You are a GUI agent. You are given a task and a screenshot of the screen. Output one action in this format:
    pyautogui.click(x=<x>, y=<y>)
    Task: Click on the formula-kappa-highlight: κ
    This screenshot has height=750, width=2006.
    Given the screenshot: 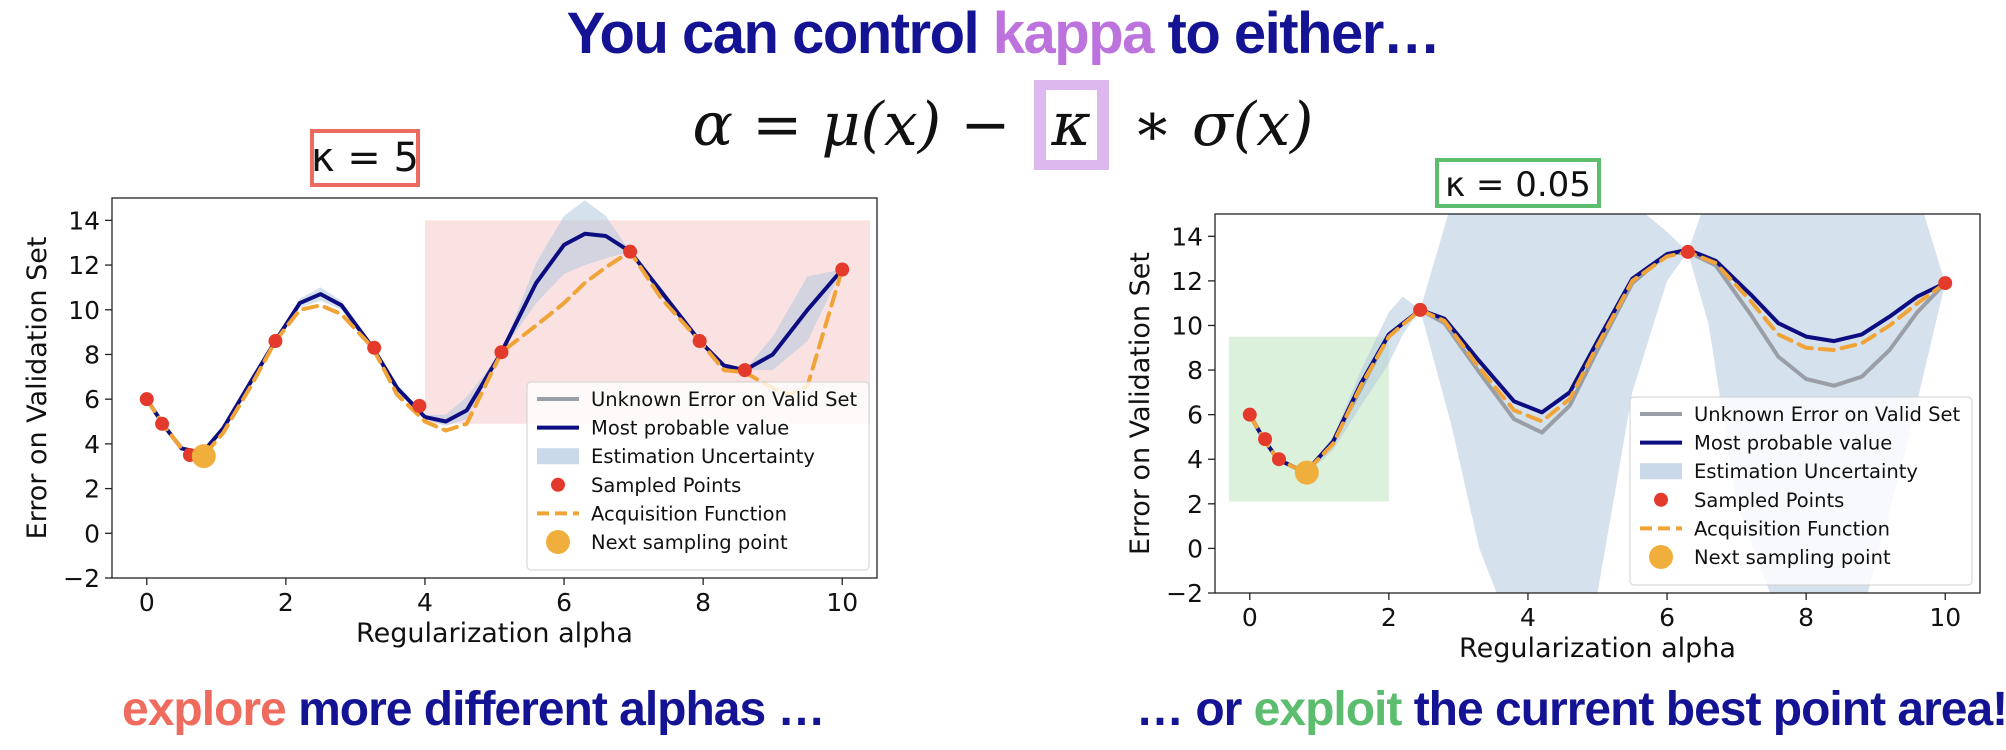 What is the action you would take?
    pyautogui.click(x=1071, y=125)
    